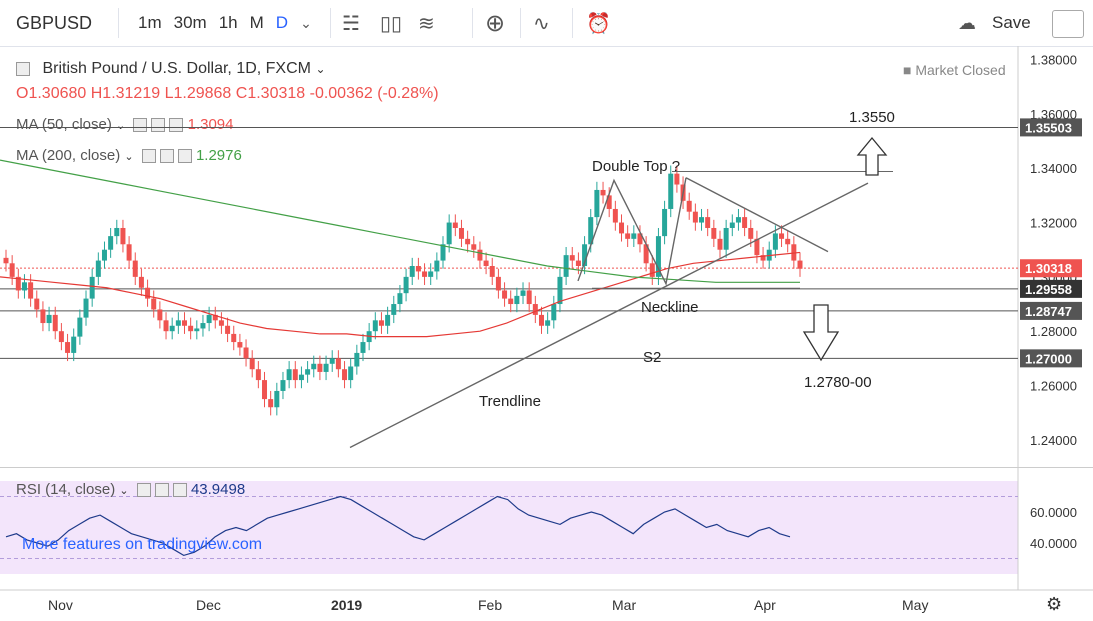 The height and width of the screenshot is (621, 1093). What do you see at coordinates (1053, 543) in the screenshot?
I see `rsi-tick-label: 40.0000` at bounding box center [1053, 543].